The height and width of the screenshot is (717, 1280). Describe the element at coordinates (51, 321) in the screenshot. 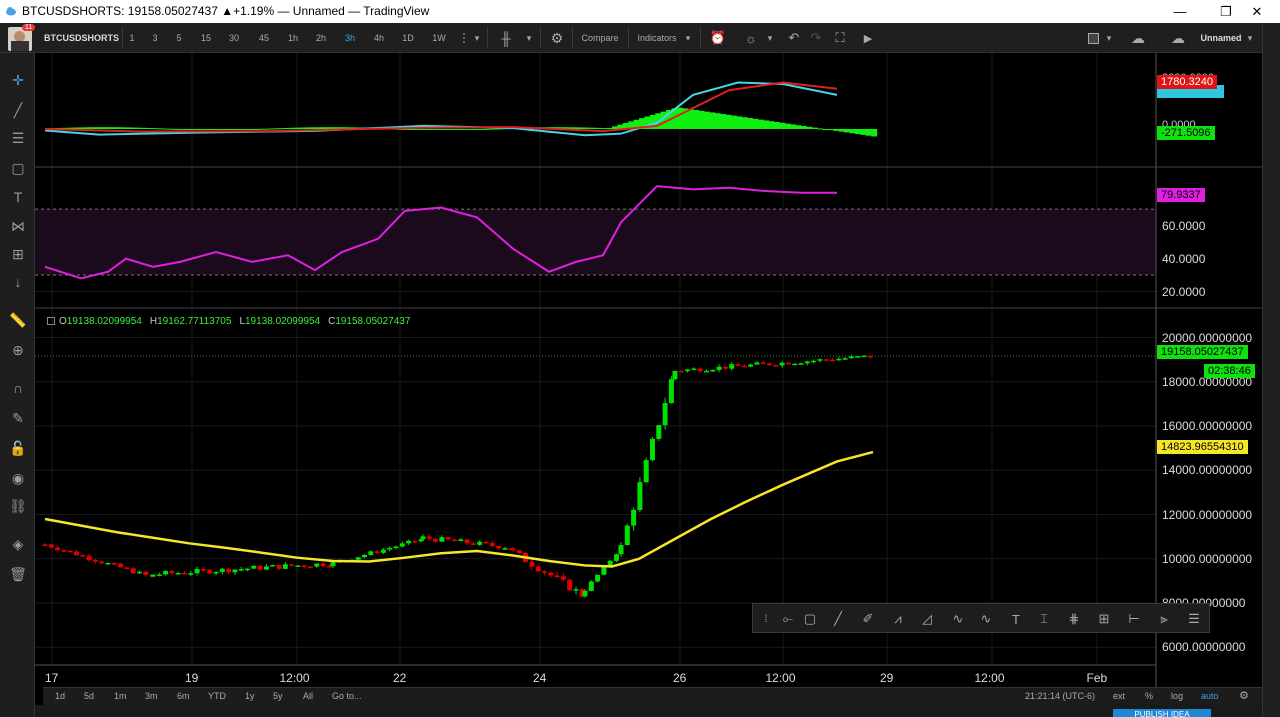

I see `legend-handle-icon` at that location.